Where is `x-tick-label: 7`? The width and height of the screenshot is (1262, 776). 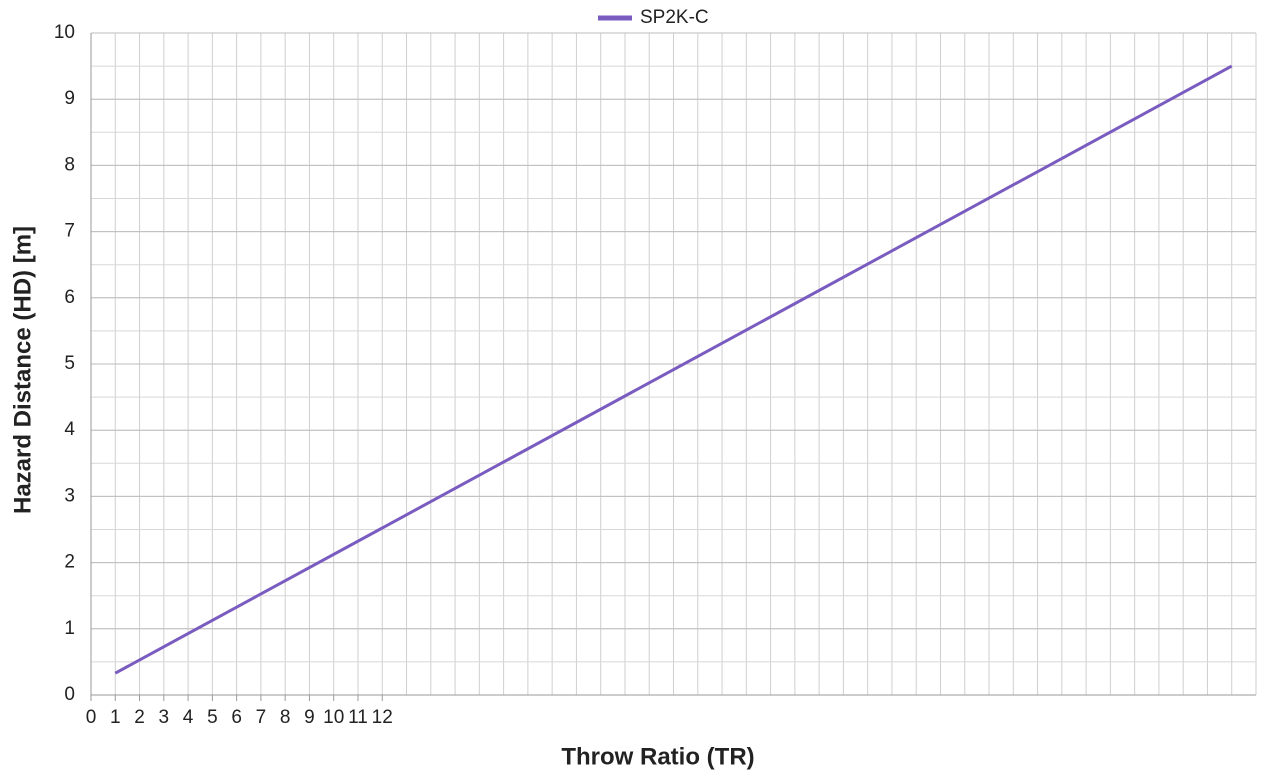
x-tick-label: 7 is located at coordinates (261, 717).